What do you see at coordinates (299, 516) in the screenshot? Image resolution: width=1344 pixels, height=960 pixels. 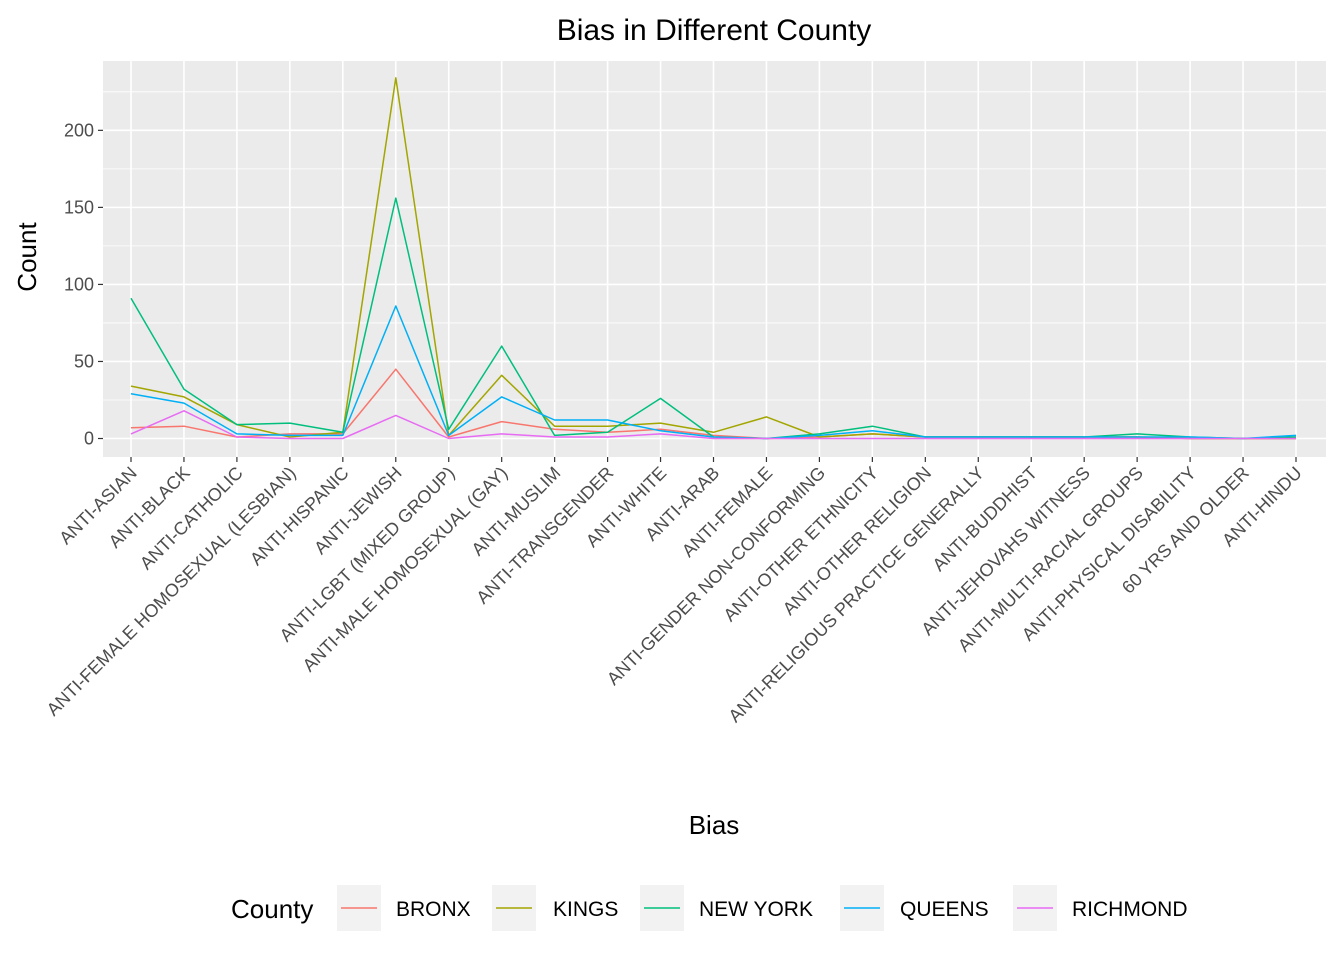 I see `x-tick-label: ANTI-HISPANIC` at bounding box center [299, 516].